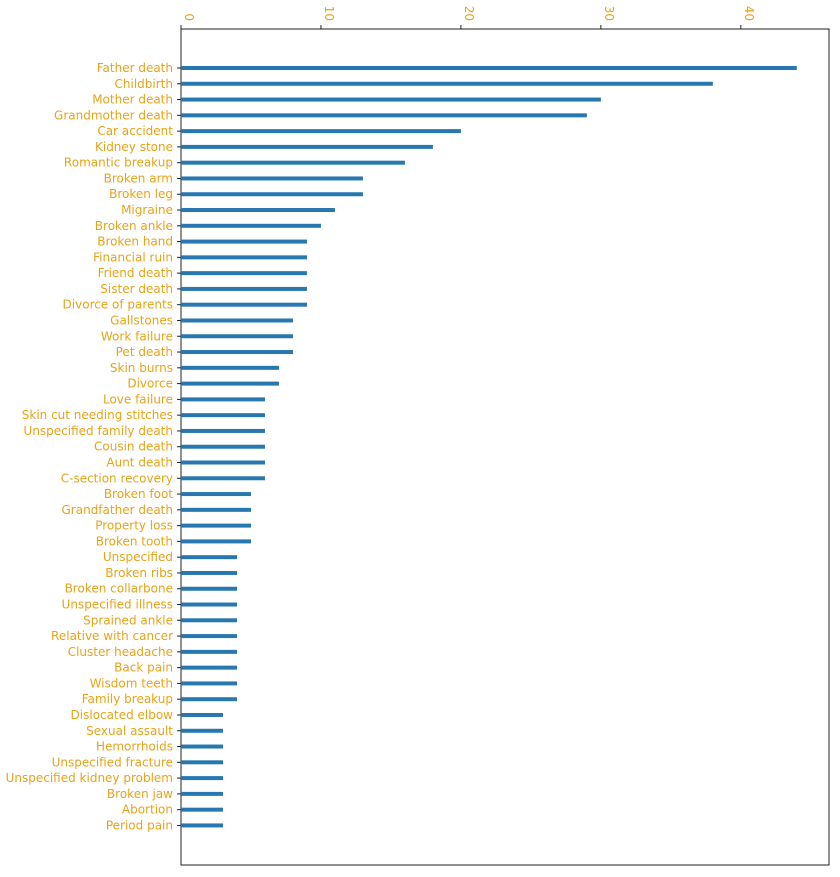 This screenshot has width=840, height=877. I want to click on category-label: Skin cut needing stitches, so click(97, 415).